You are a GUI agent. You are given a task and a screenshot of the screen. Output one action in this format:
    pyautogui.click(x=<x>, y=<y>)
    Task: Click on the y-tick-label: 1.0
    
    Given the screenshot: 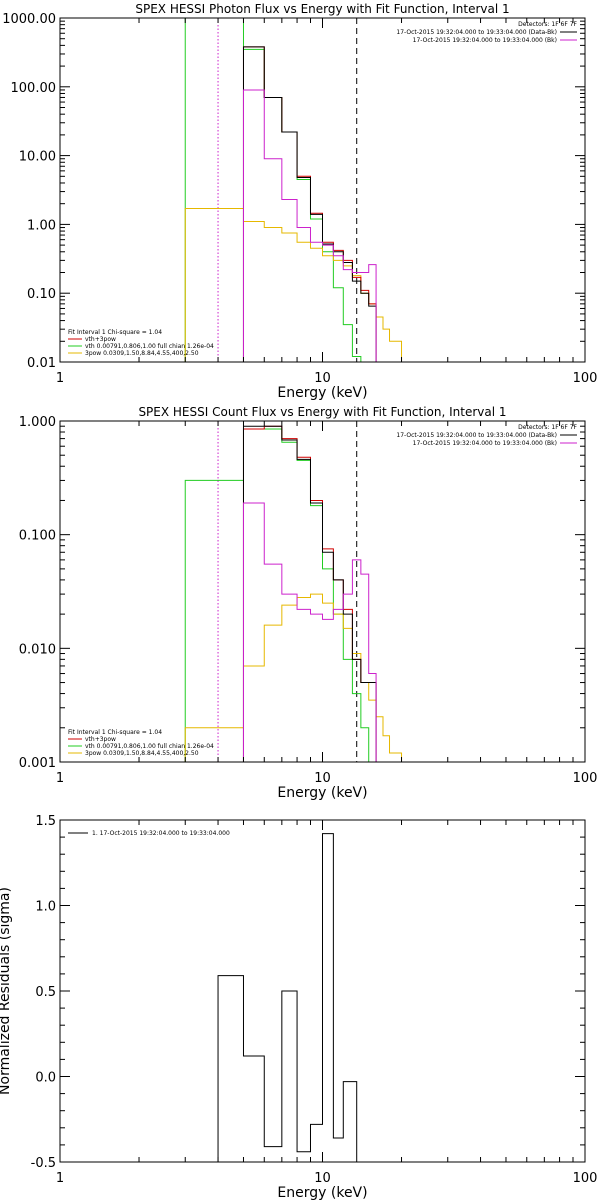 What is the action you would take?
    pyautogui.click(x=45, y=907)
    